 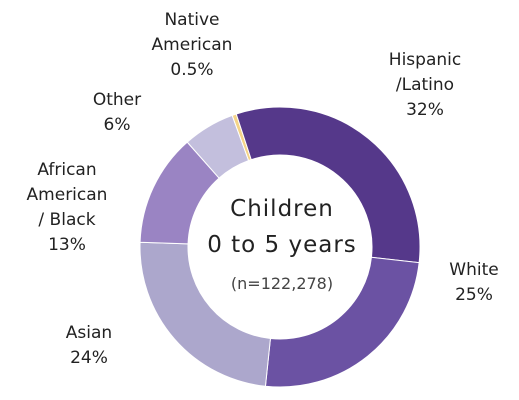 I want to click on center-title-line2: 0 to 5 years, so click(x=282, y=245).